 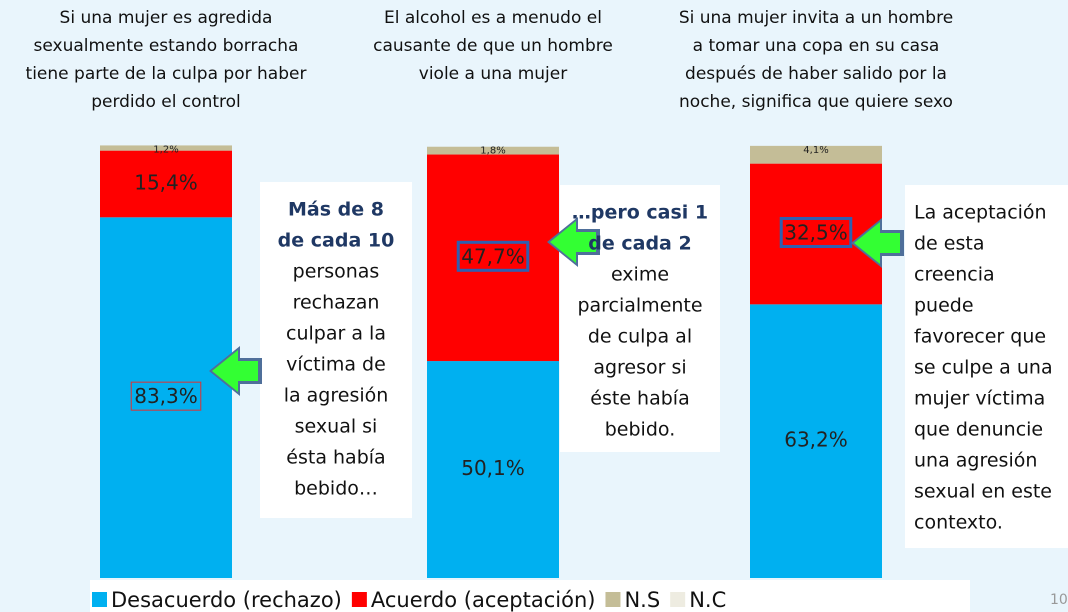 What do you see at coordinates (978, 430) in the screenshot?
I see `annotation-text: que denuncie` at bounding box center [978, 430].